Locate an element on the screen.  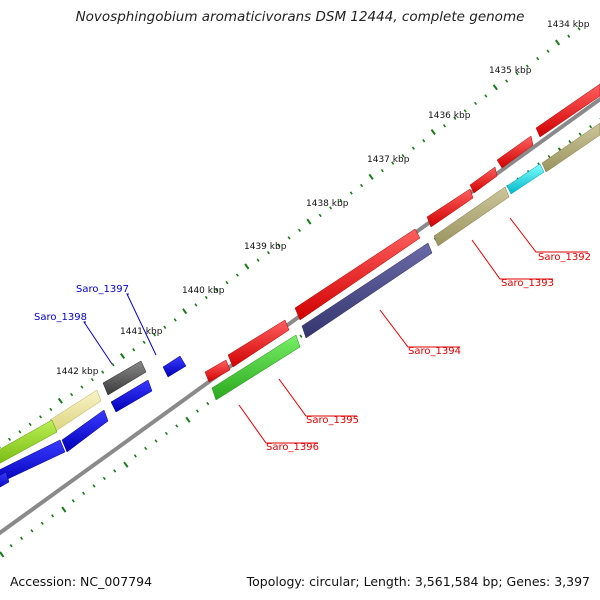
gene-arrow-lime is located at coordinates (29, 442).